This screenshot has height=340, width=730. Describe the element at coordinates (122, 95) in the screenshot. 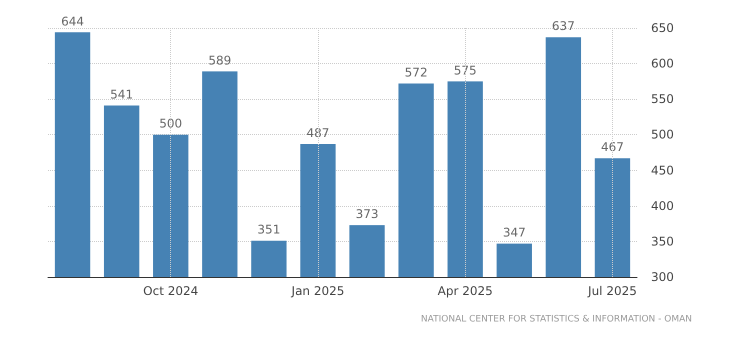

I see `data-label: 541` at that location.